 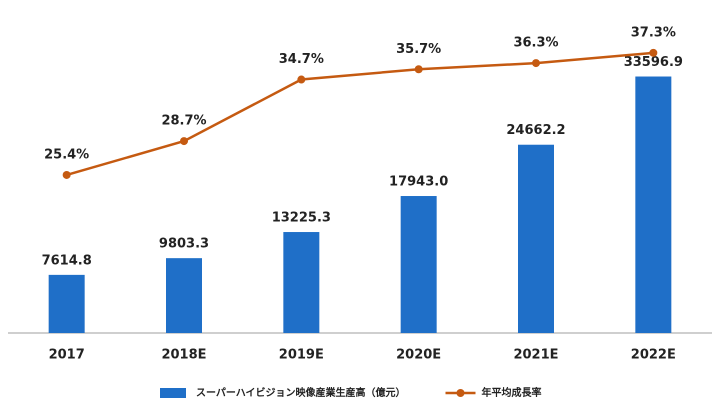 I want to click on bar-value-label: 7614.8, so click(x=67, y=260).